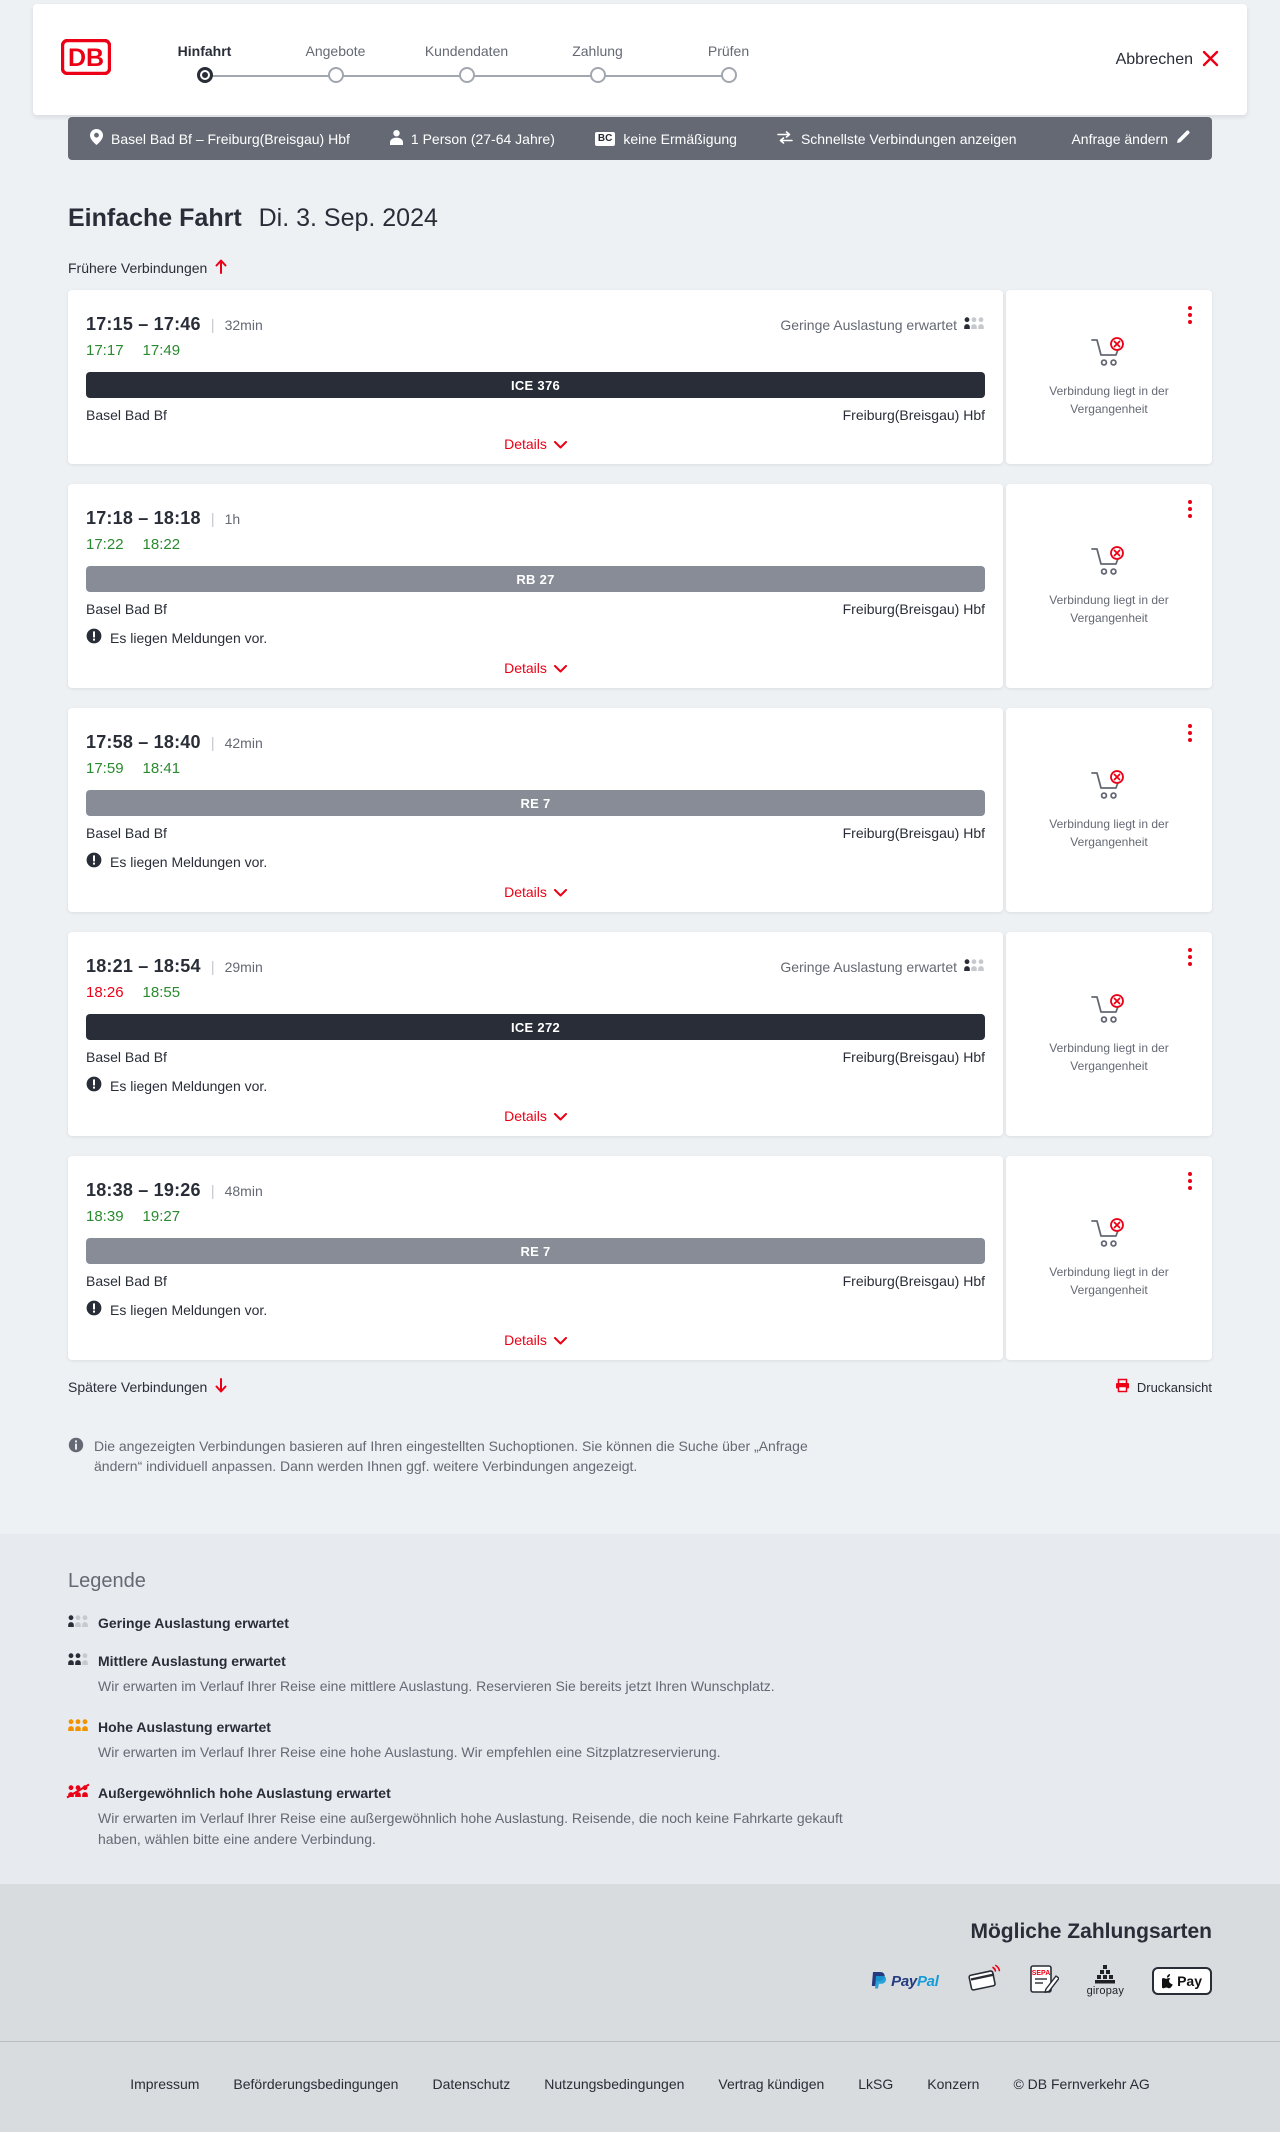 This screenshot has width=1280, height=2132. Describe the element at coordinates (143, 742) in the screenshot. I see `time-range: 17:58 – 18:40` at that location.